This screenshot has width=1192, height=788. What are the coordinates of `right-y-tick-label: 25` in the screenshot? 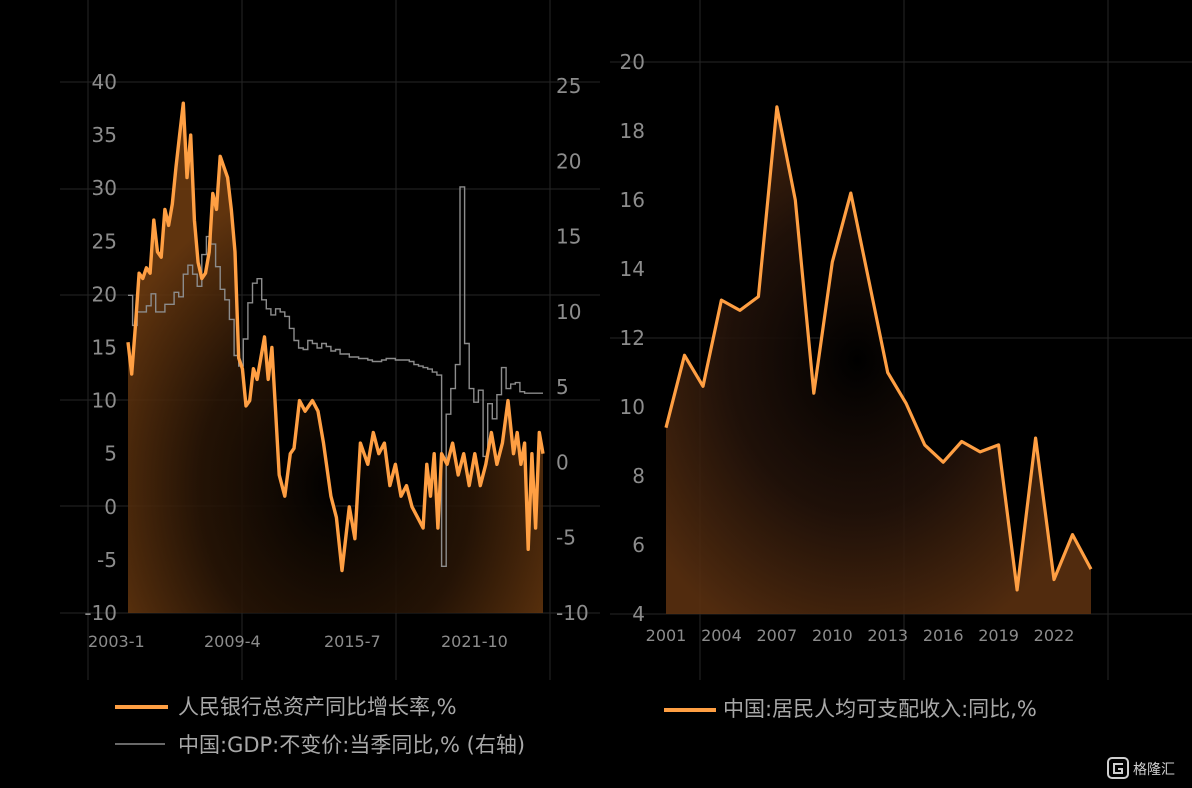 It's located at (568, 86).